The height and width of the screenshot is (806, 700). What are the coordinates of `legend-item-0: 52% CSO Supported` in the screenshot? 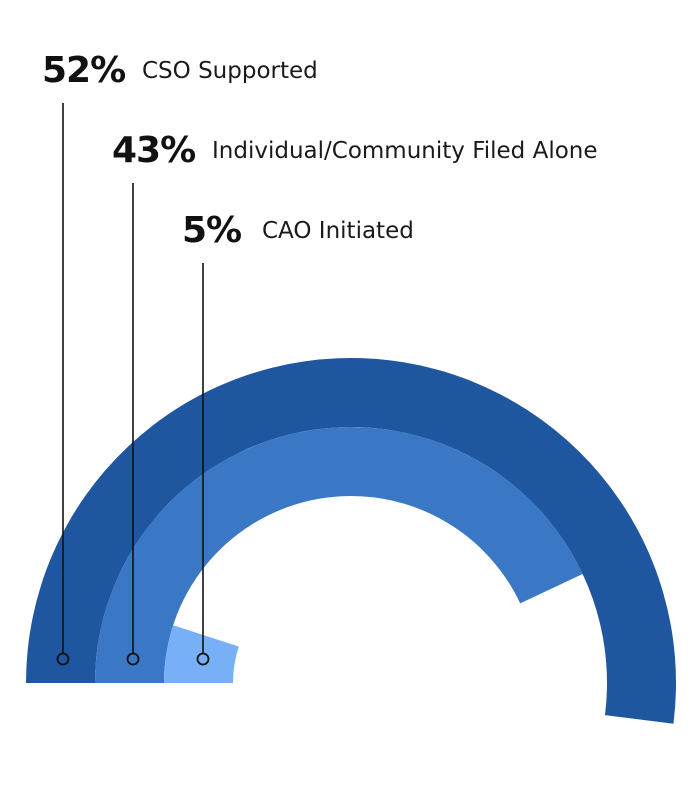 It's located at (180, 70).